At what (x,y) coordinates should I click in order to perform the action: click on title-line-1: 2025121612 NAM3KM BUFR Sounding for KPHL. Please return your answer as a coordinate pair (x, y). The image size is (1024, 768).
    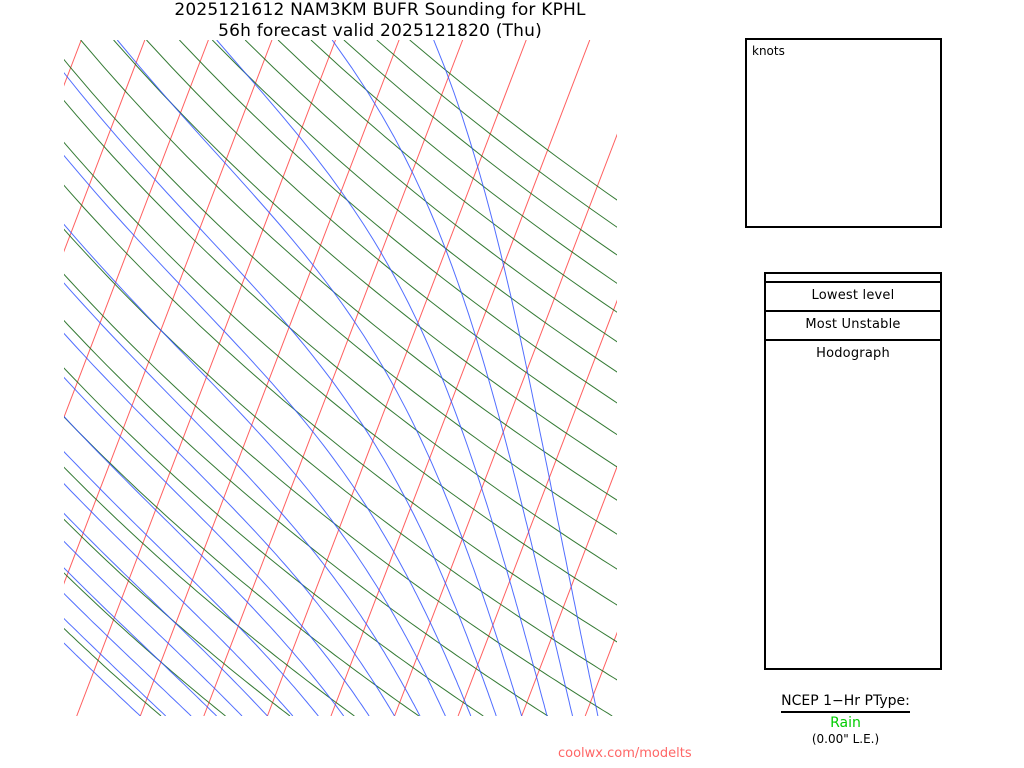
    Looking at the image, I should click on (380, 10).